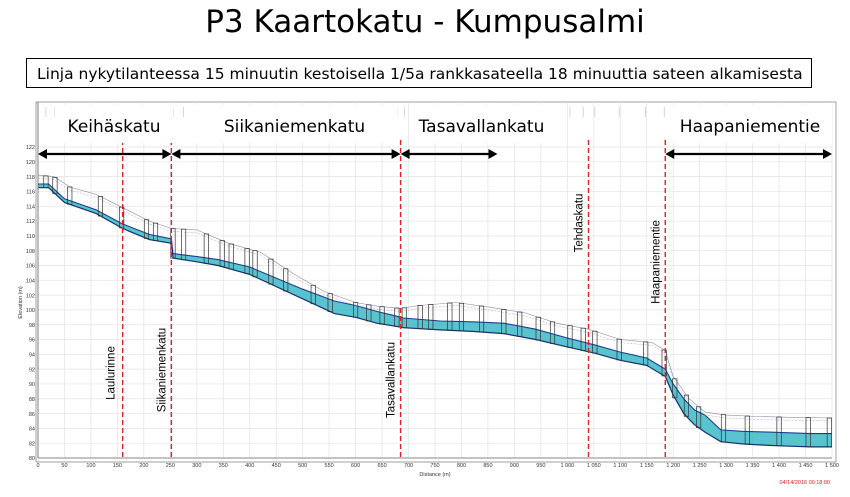  I want to click on x-tick-label: 500, so click(302, 466).